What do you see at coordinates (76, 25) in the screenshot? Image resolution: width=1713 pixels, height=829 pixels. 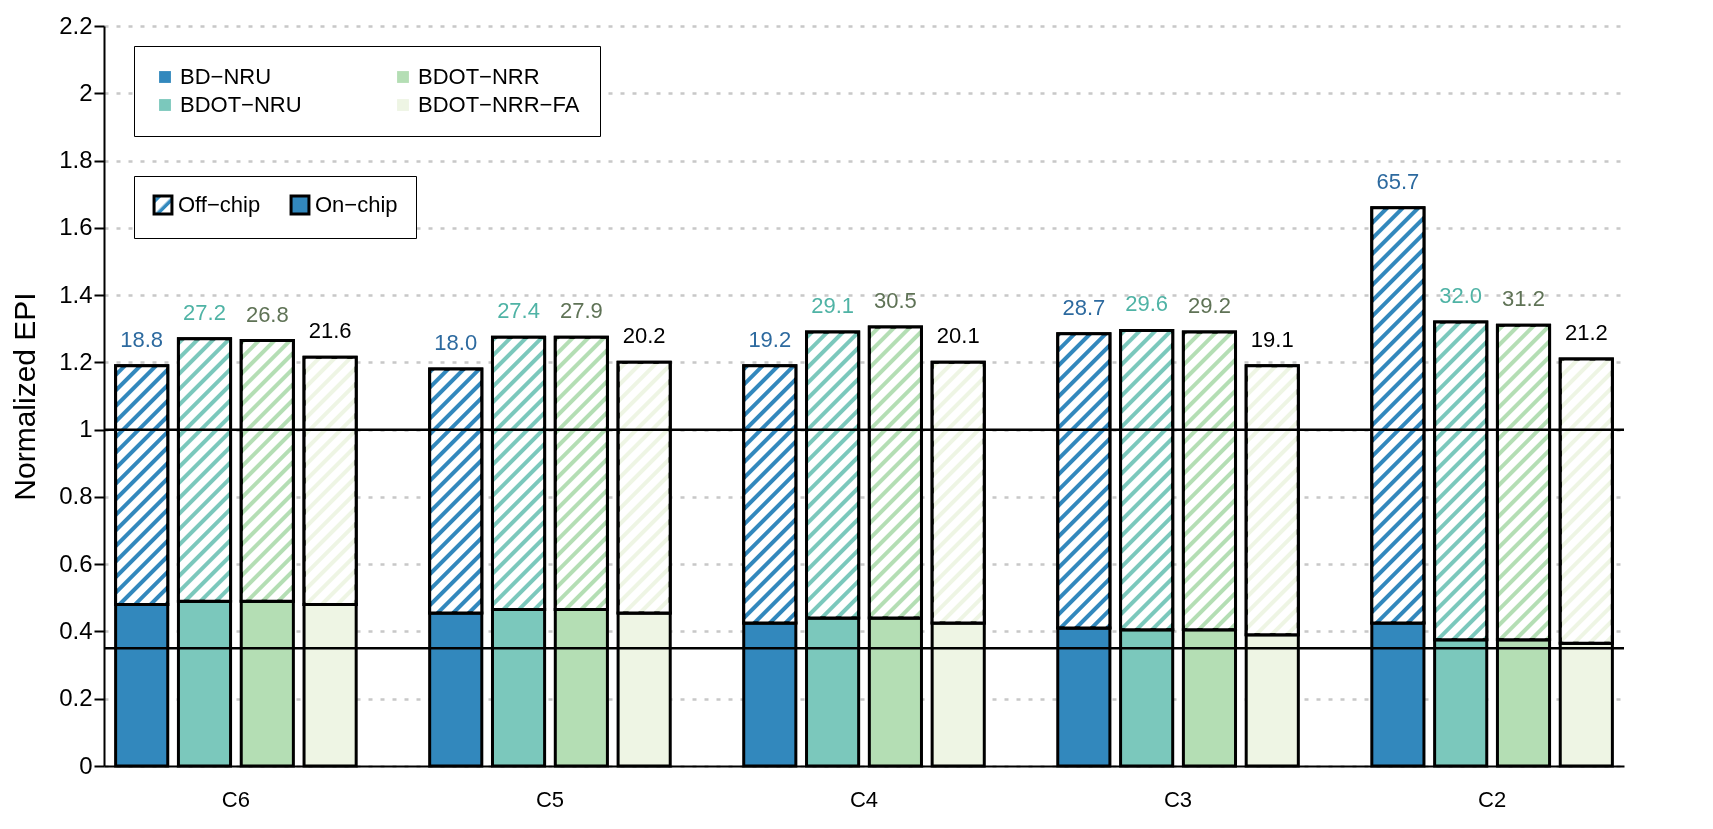 I see `y-tick-label: 2.2` at bounding box center [76, 25].